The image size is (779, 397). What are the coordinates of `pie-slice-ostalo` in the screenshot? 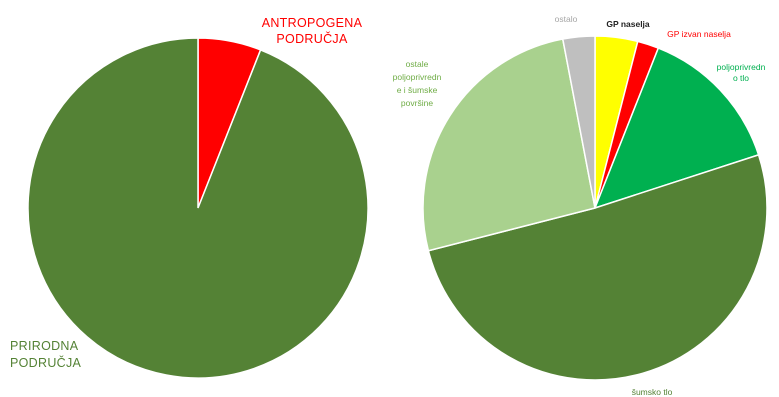 It's located at (578, 122).